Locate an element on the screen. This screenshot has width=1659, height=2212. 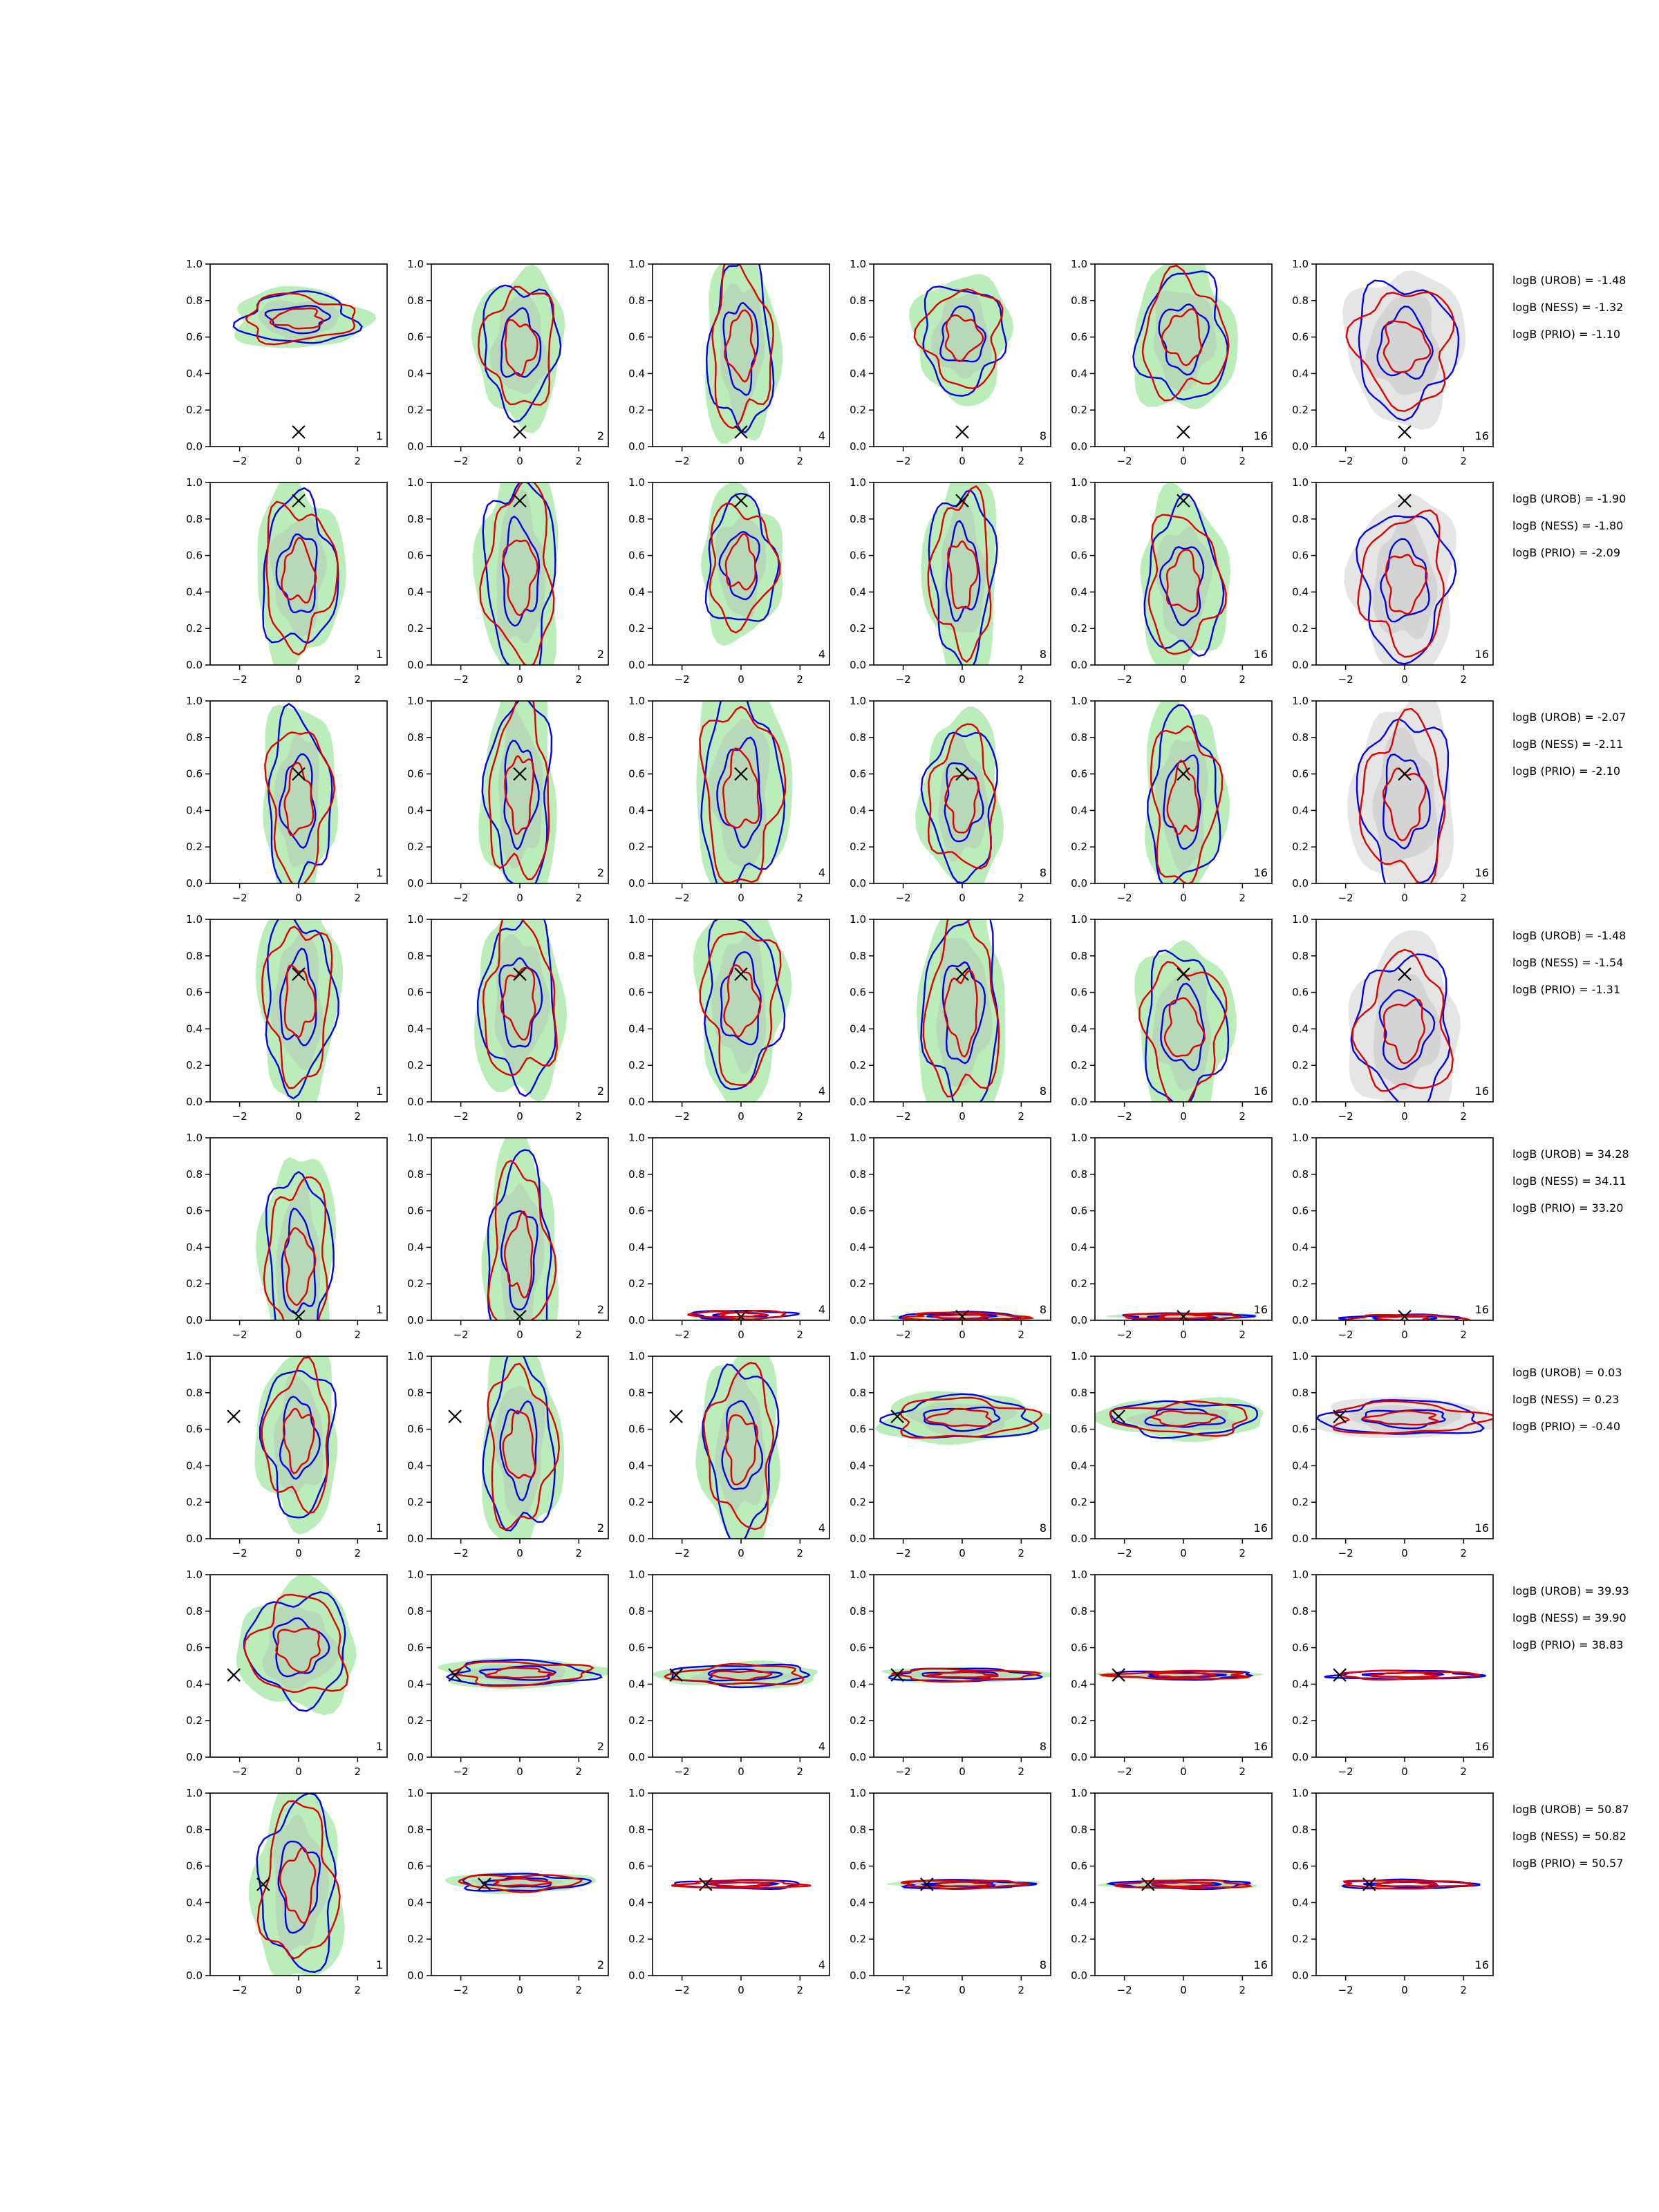
filled-contour-inner is located at coordinates (964, 1012).